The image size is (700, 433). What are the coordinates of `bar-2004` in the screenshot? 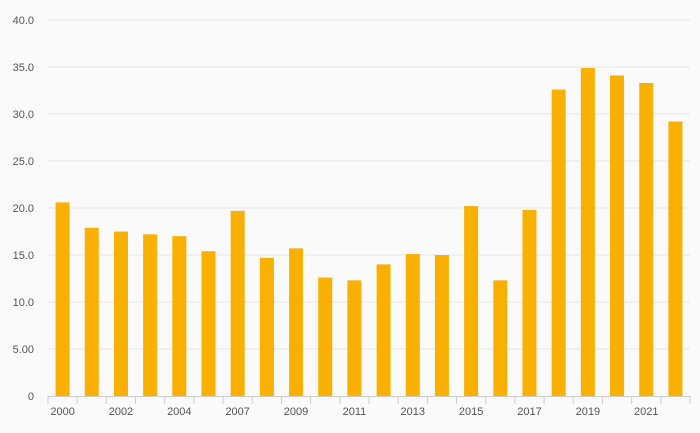 It's located at (179, 316).